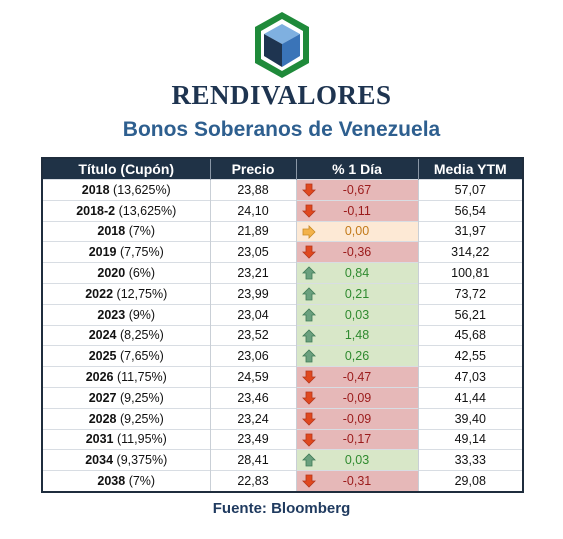  I want to click on bond-coupon: (11,95%), so click(142, 439).